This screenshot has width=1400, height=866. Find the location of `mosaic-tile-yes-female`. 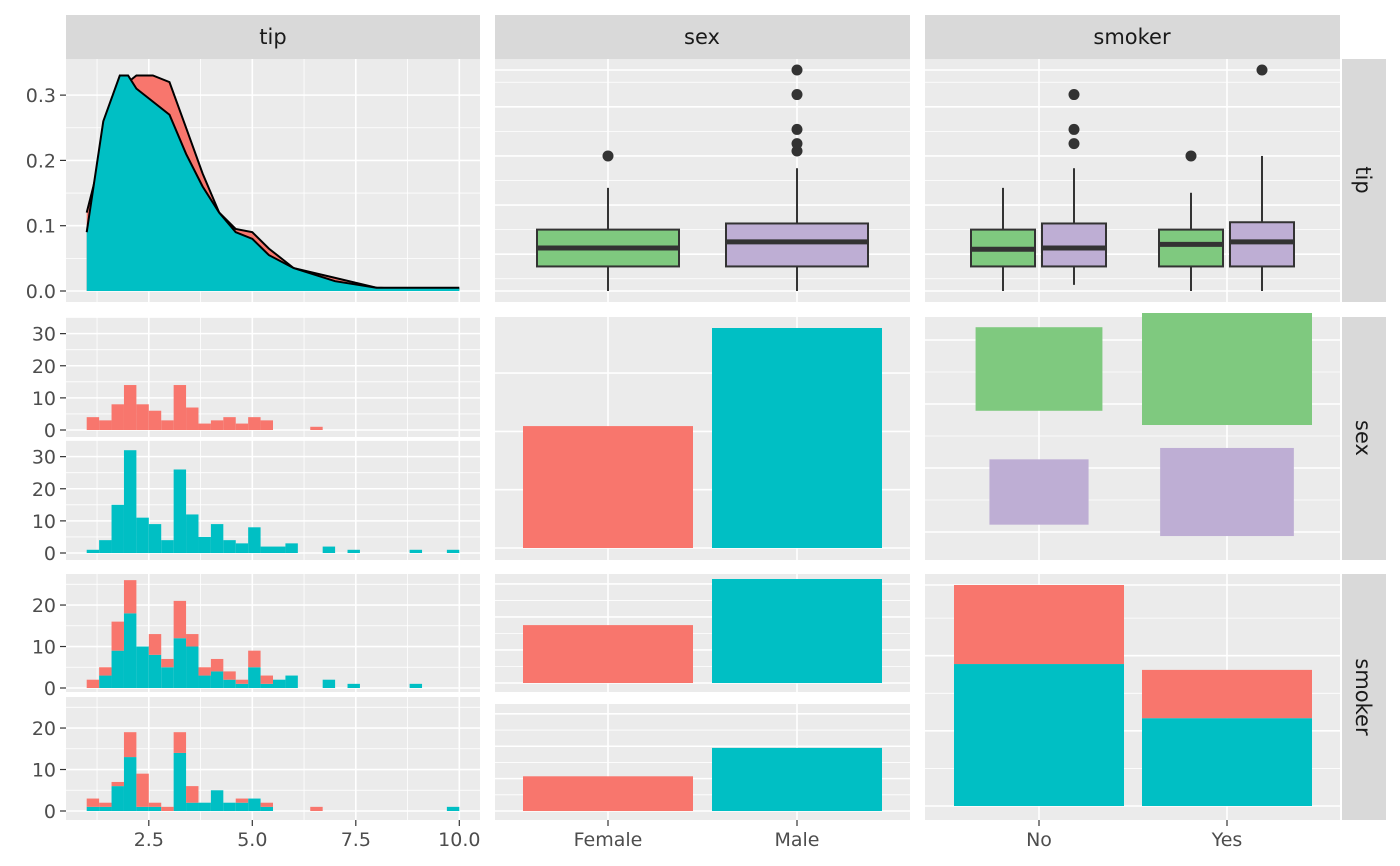

mosaic-tile-yes-female is located at coordinates (1227, 369).